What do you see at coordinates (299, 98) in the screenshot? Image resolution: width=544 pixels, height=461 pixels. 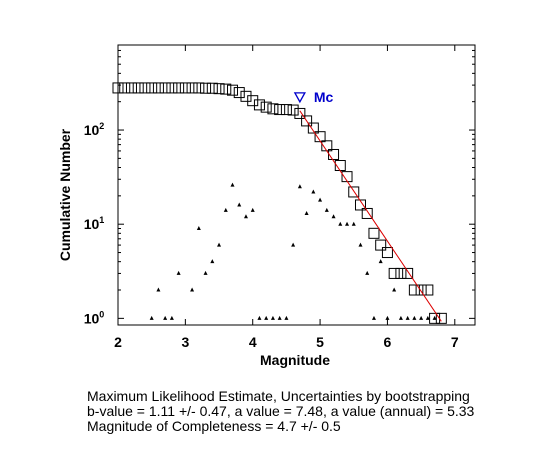 I see `mc-triangle-icon` at bounding box center [299, 98].